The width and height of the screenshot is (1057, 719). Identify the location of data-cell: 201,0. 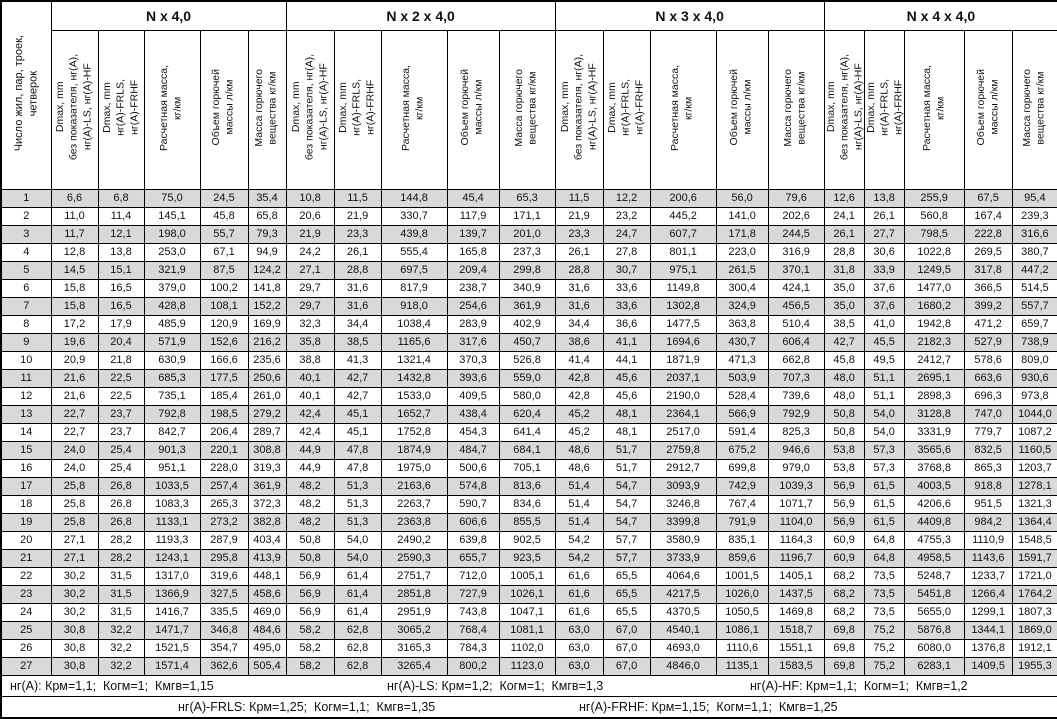
(527, 234).